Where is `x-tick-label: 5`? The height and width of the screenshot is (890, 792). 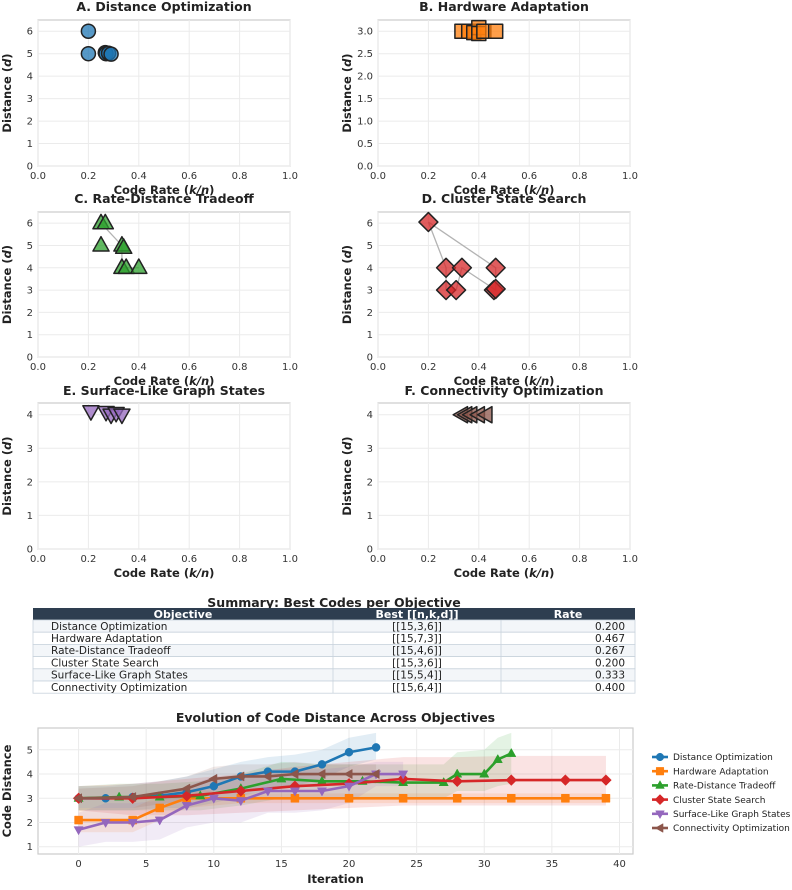
x-tick-label: 5 is located at coordinates (146, 864).